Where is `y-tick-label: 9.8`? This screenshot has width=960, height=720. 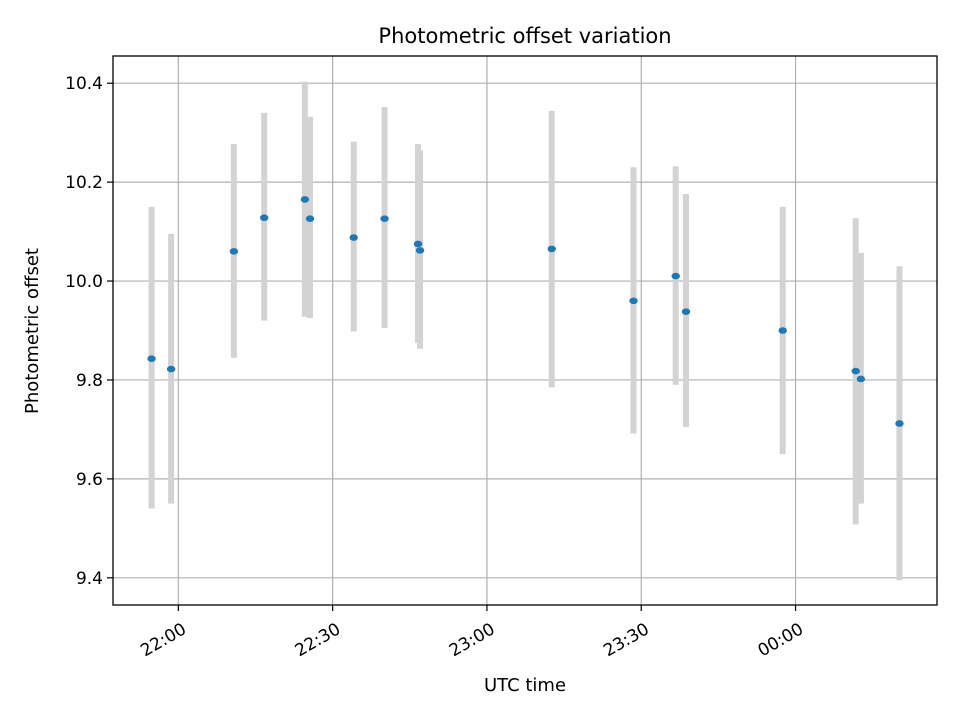 y-tick-label: 9.8 is located at coordinates (89, 381).